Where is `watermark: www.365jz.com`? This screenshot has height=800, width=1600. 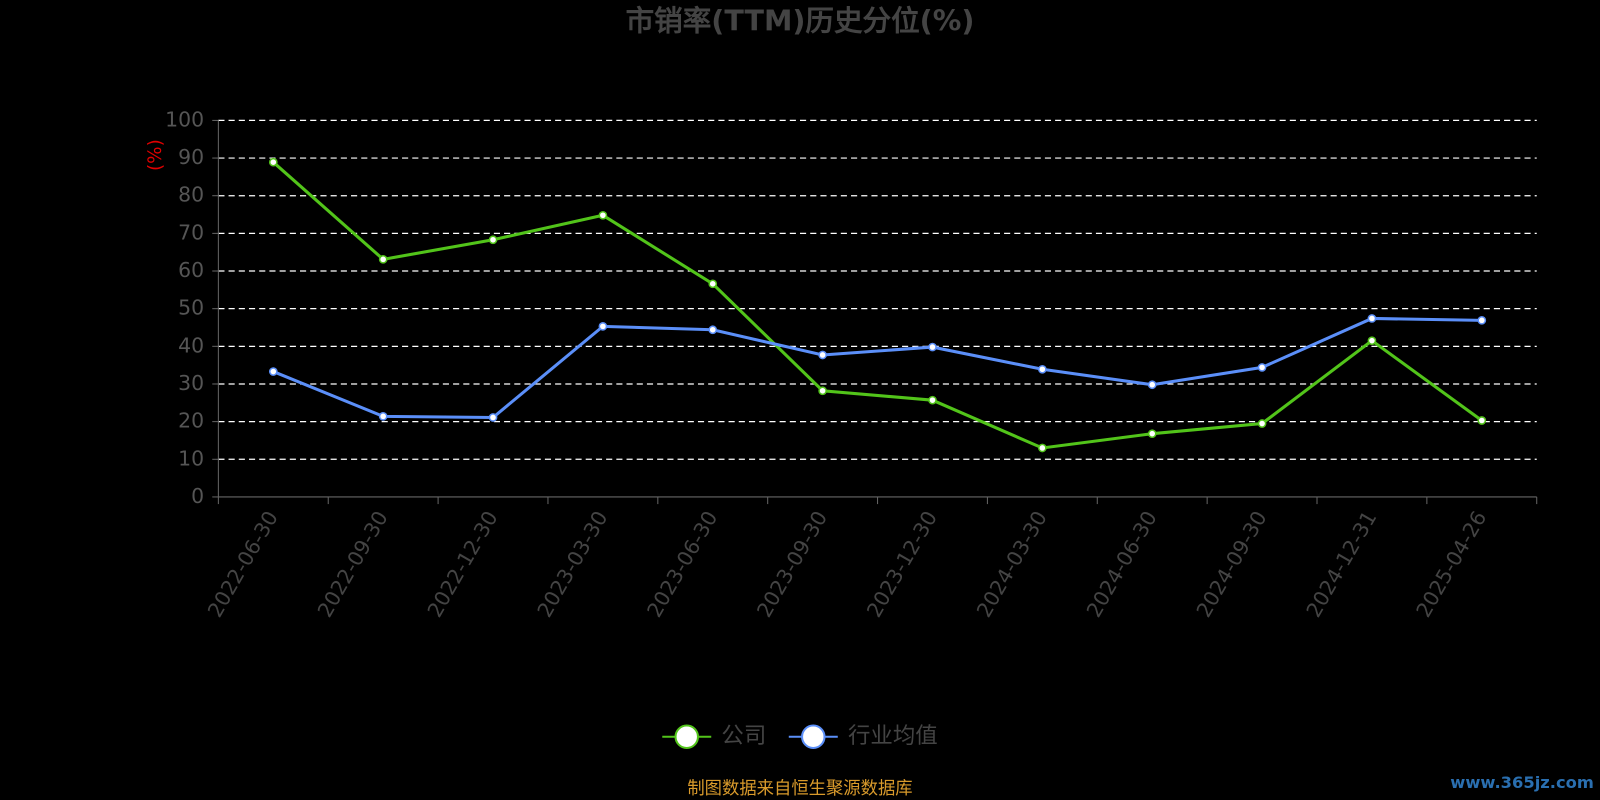
watermark: www.365jz.com is located at coordinates (1522, 782).